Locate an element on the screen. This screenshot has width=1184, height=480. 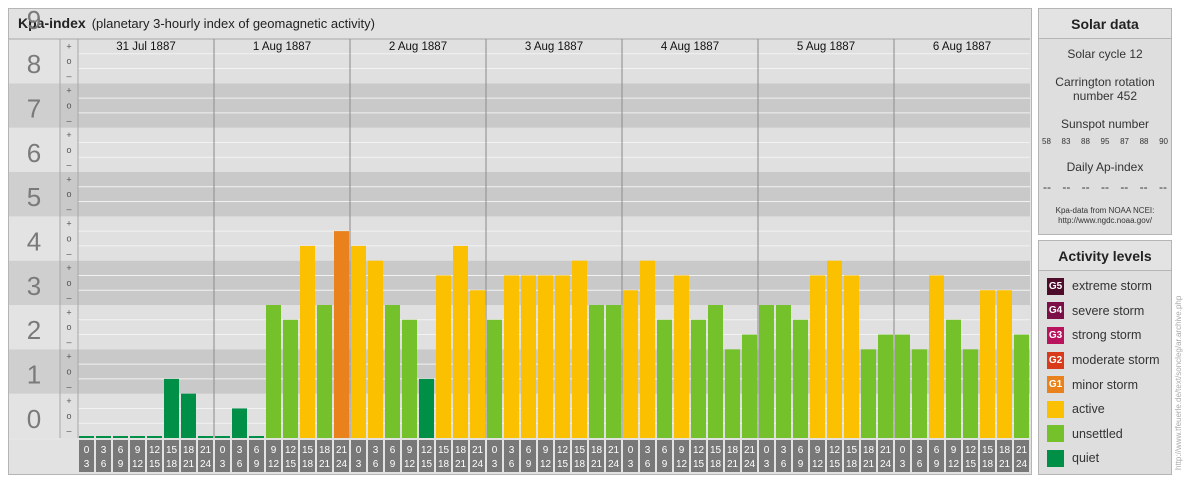
ap-index-values: -- -- -- -- -- -- -- is located at coordinates (1105, 187).